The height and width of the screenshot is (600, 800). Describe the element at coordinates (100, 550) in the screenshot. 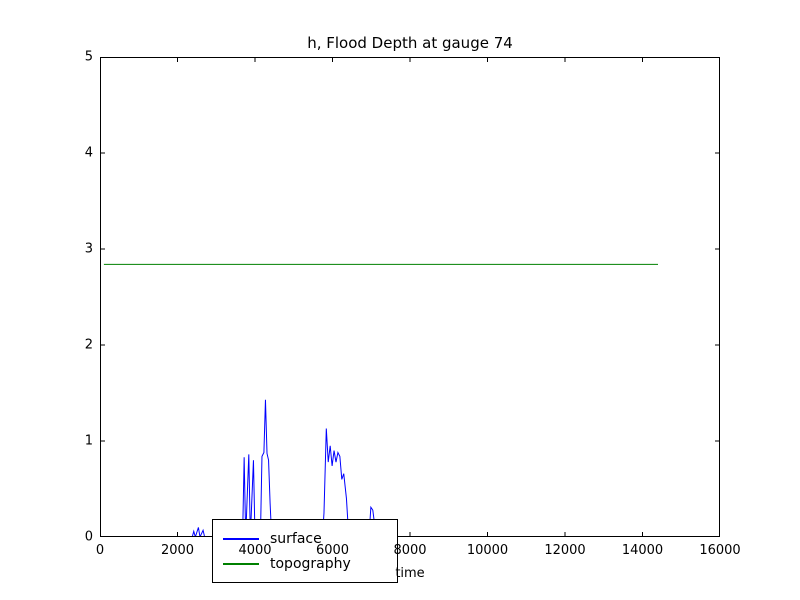

I see `x-tick-label: 0` at that location.